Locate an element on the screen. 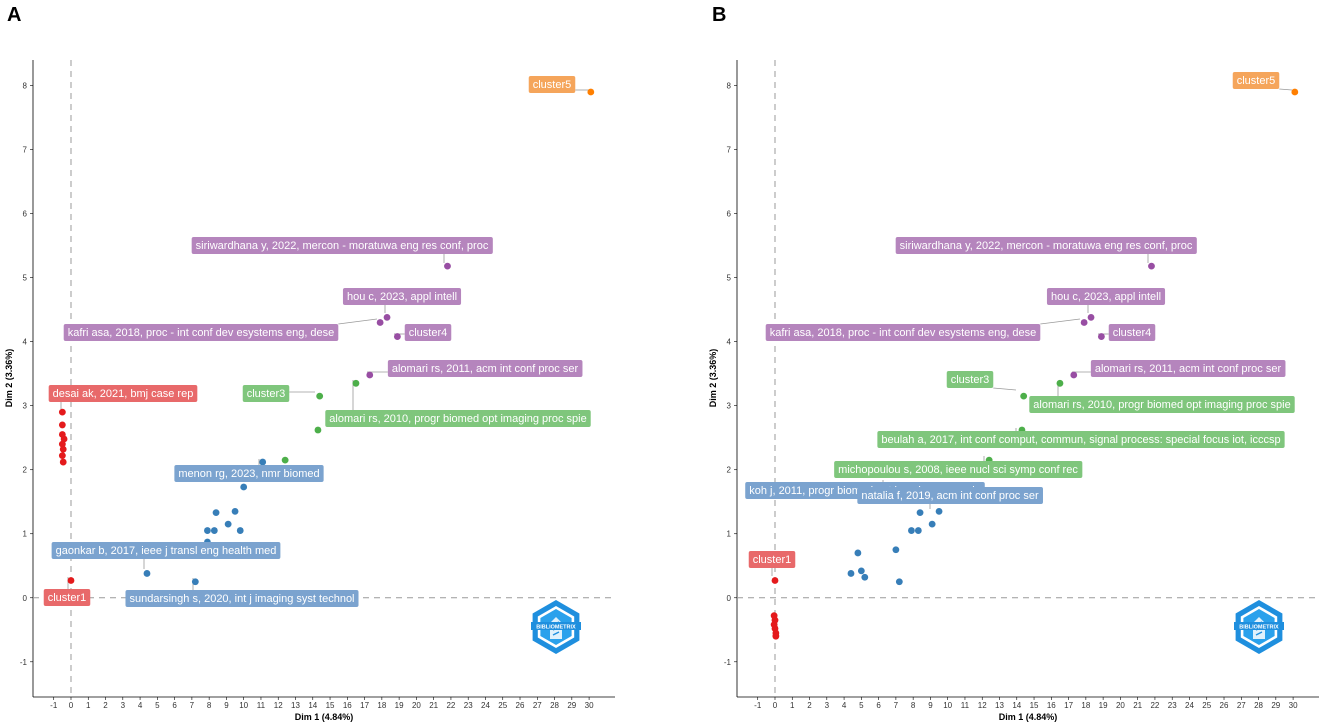  point-label-text: cluster1 is located at coordinates (67, 598).